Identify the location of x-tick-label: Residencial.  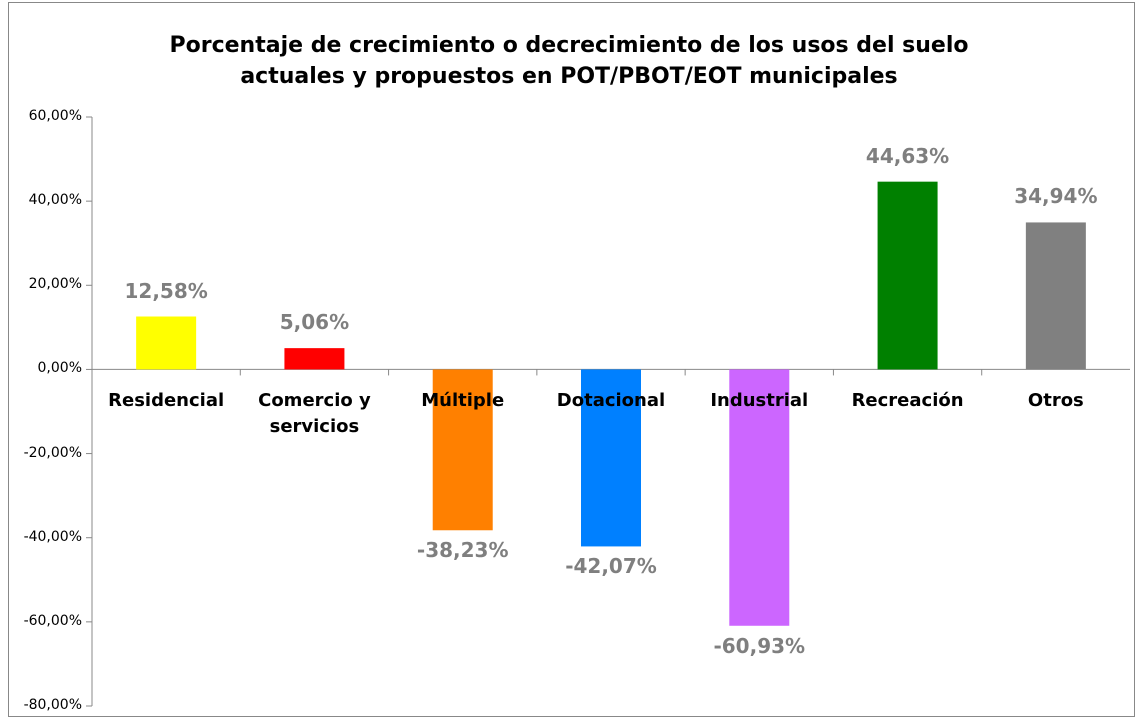
(166, 401).